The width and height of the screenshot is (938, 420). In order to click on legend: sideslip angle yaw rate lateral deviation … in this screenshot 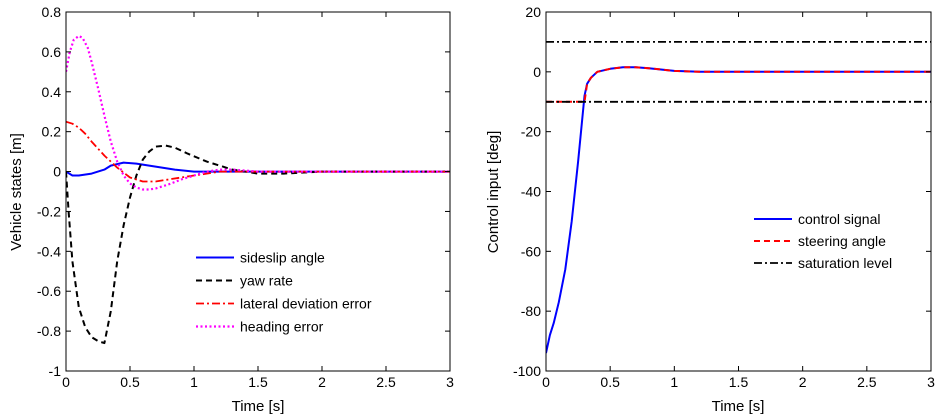, I will do `click(292, 292)`.